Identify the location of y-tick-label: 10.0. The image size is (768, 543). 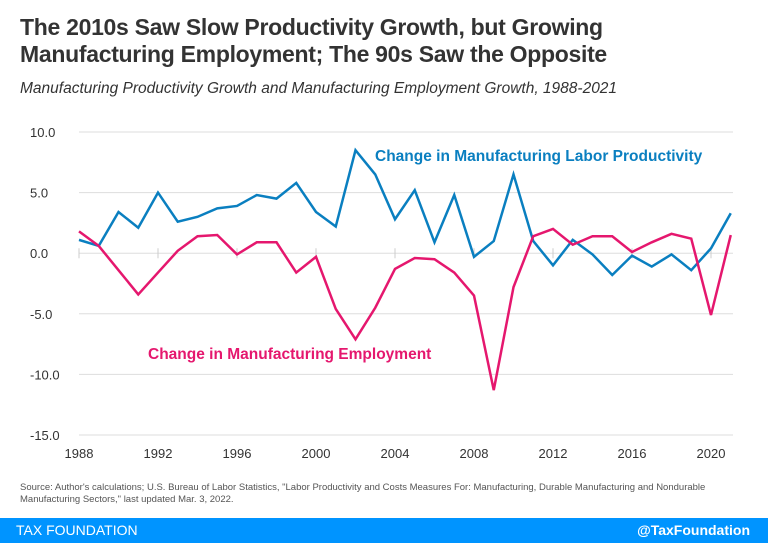
(42, 132).